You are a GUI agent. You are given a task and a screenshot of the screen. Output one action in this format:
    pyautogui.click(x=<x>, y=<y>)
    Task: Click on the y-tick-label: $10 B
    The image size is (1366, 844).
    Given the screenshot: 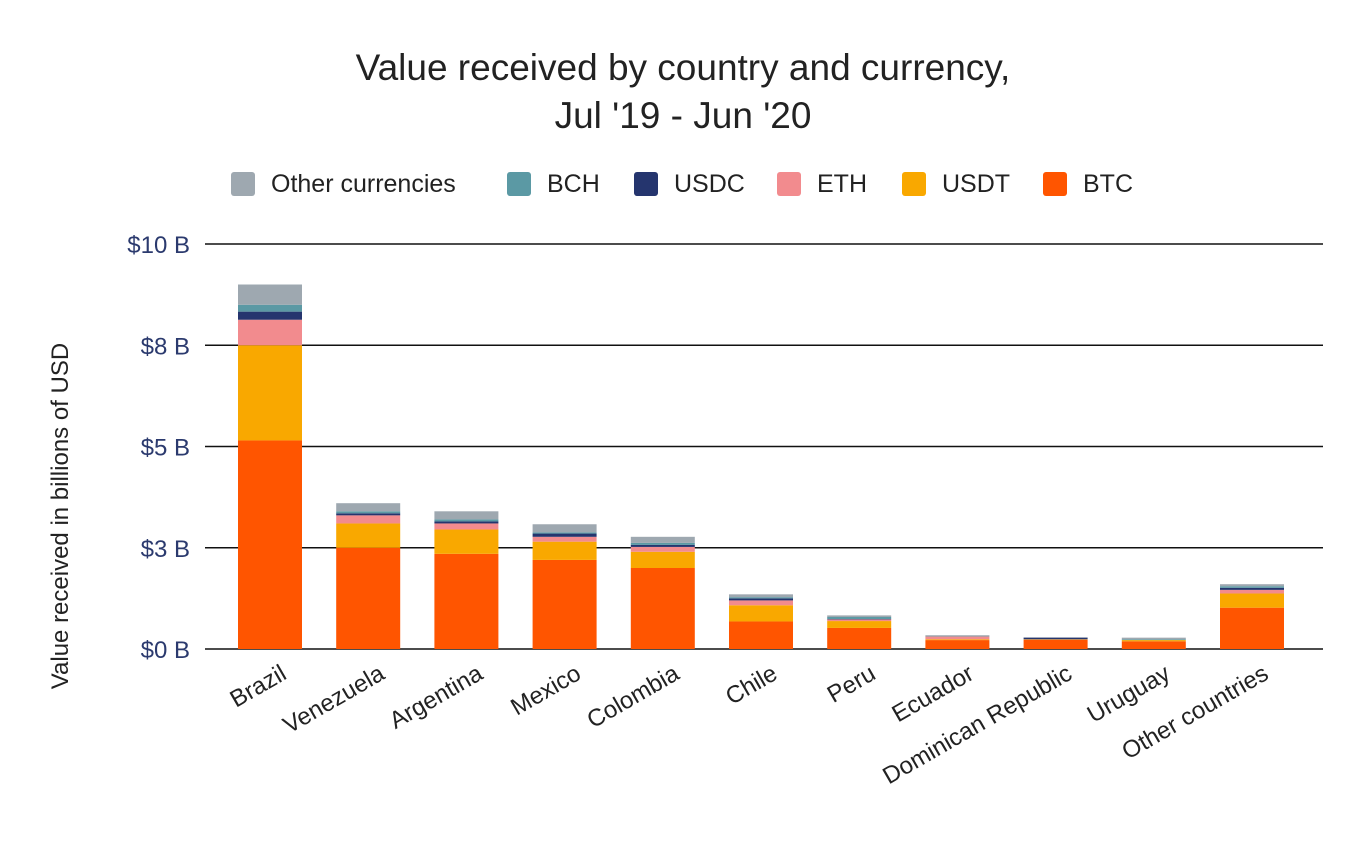 What is the action you would take?
    pyautogui.click(x=158, y=245)
    